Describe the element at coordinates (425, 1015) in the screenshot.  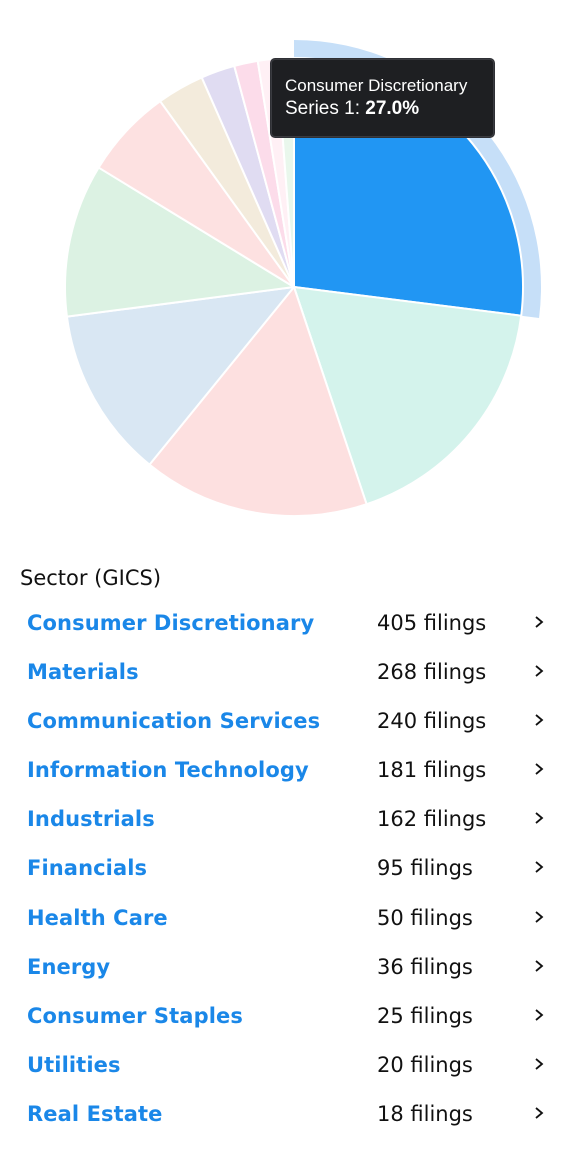
I see `filing-count: 25 filings` at that location.